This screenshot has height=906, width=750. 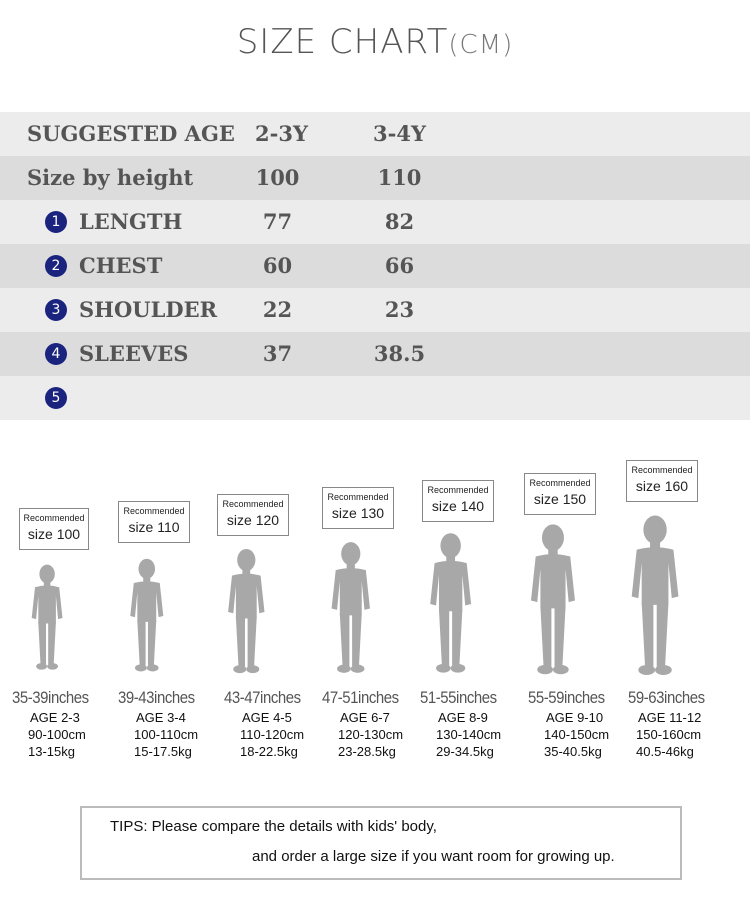 What do you see at coordinates (575, 717) in the screenshot?
I see `age-range: AGE 9-10` at bounding box center [575, 717].